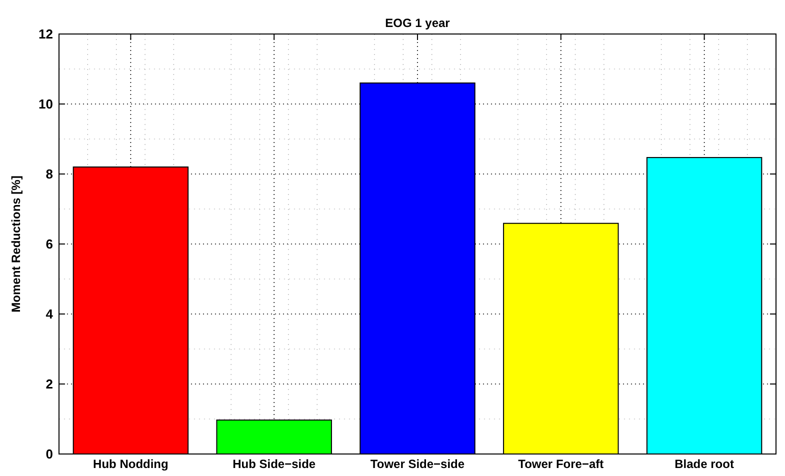  I want to click on y-tick-label: 2, so click(49, 384).